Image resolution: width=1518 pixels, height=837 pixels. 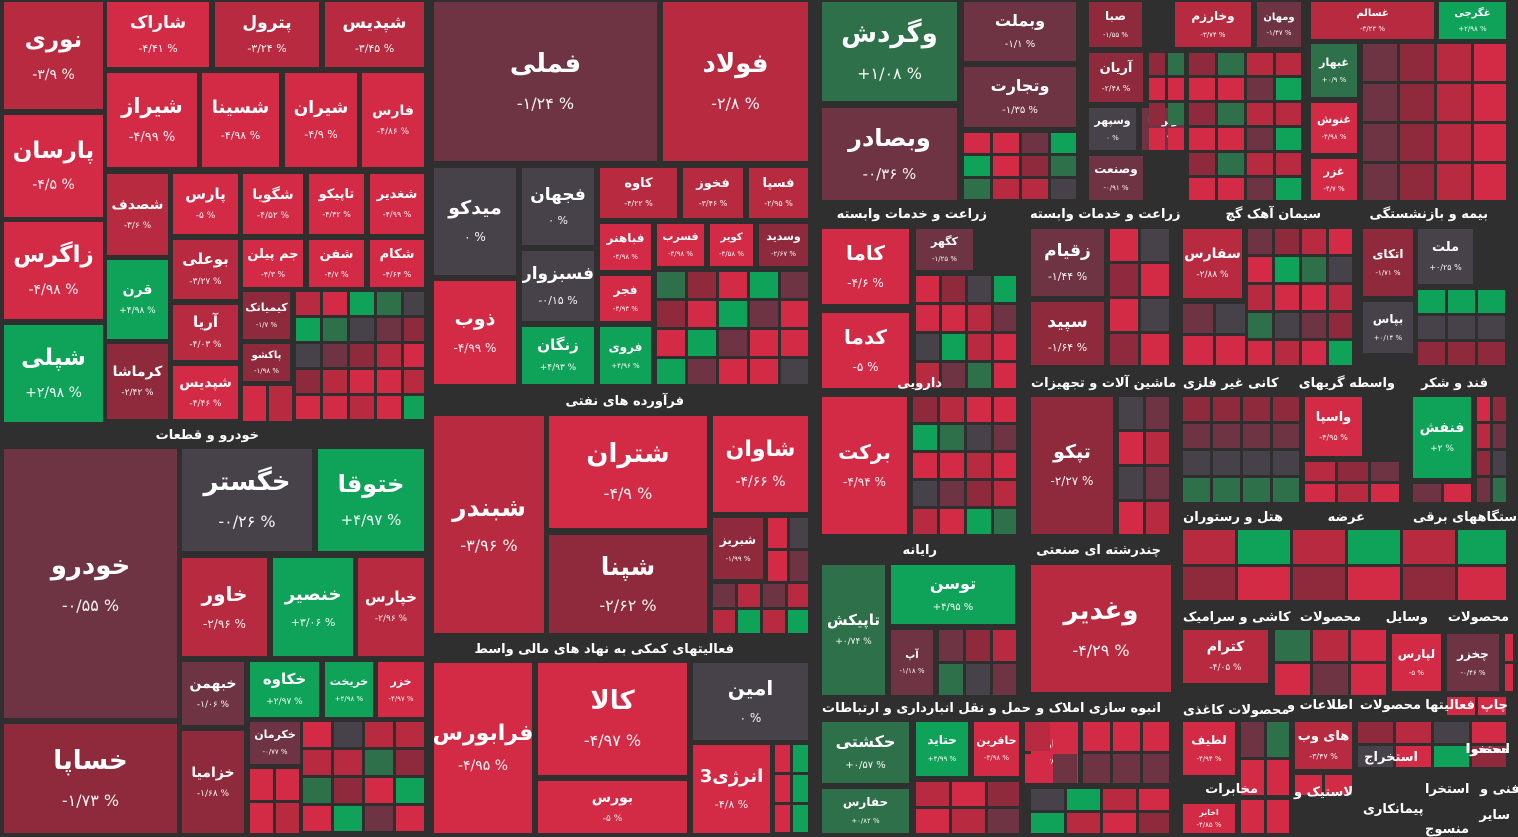 What do you see at coordinates (475, 221) in the screenshot?
I see `stock-tile: میدکو ۰ %` at bounding box center [475, 221].